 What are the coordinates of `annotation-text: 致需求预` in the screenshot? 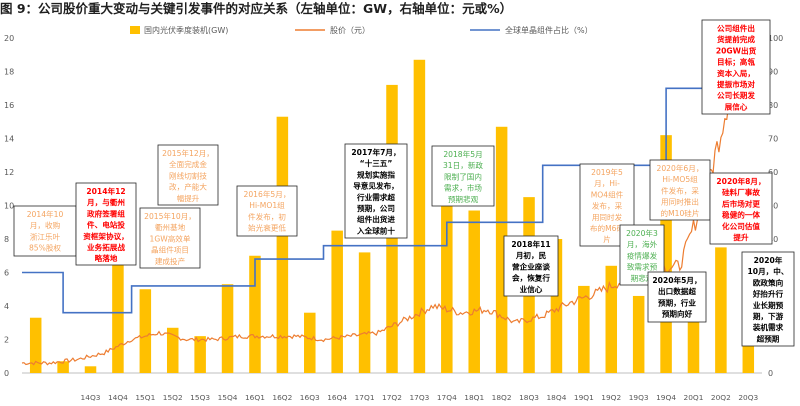 It's located at (642, 267).